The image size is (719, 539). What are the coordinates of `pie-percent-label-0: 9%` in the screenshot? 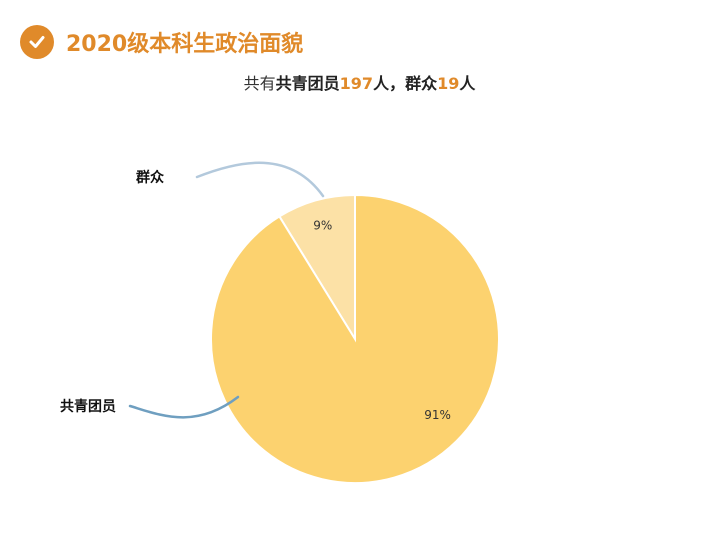 It's located at (322, 225).